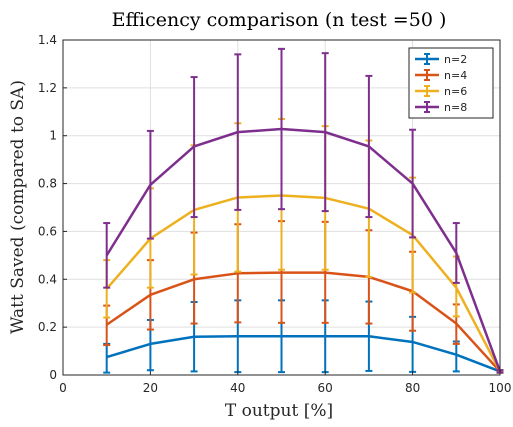  Describe the element at coordinates (325, 388) in the screenshot. I see `x-tick-label: 60` at that location.